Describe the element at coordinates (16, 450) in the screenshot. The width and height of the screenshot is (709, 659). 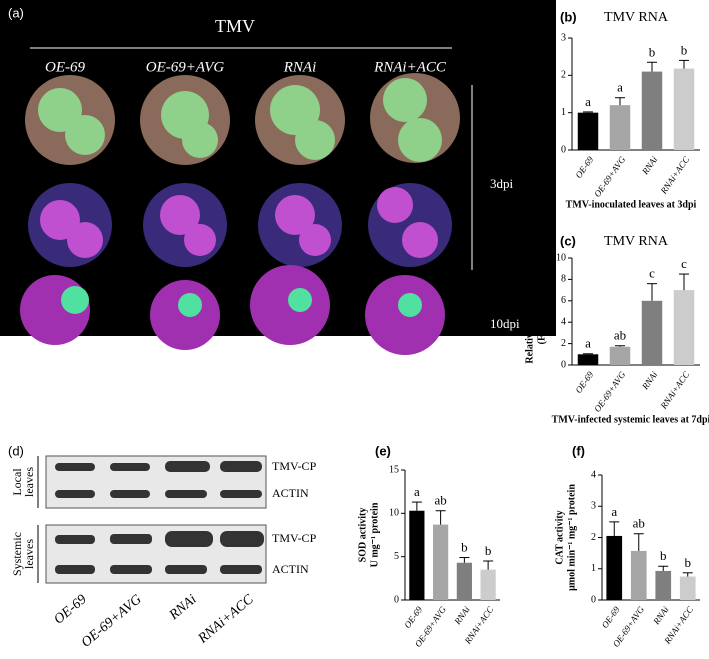
I see `panel-label: (d)` at that location.